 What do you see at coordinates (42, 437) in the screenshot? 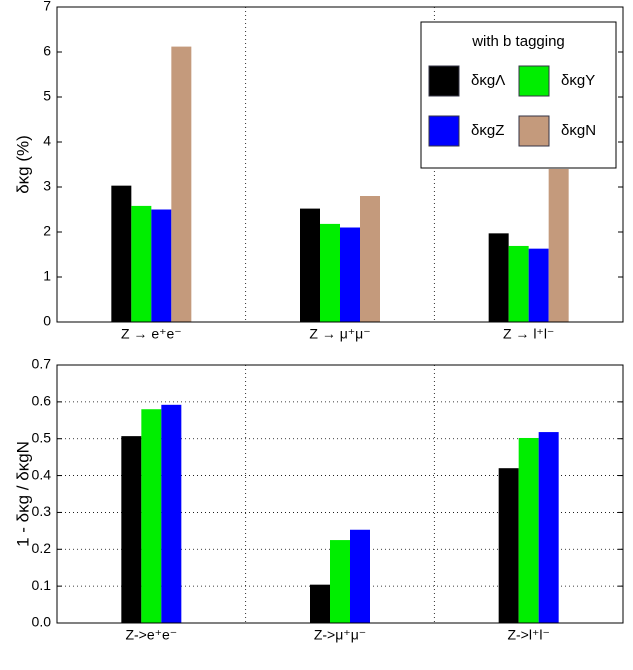
I see `y-tick-label: 0.5` at bounding box center [42, 437].